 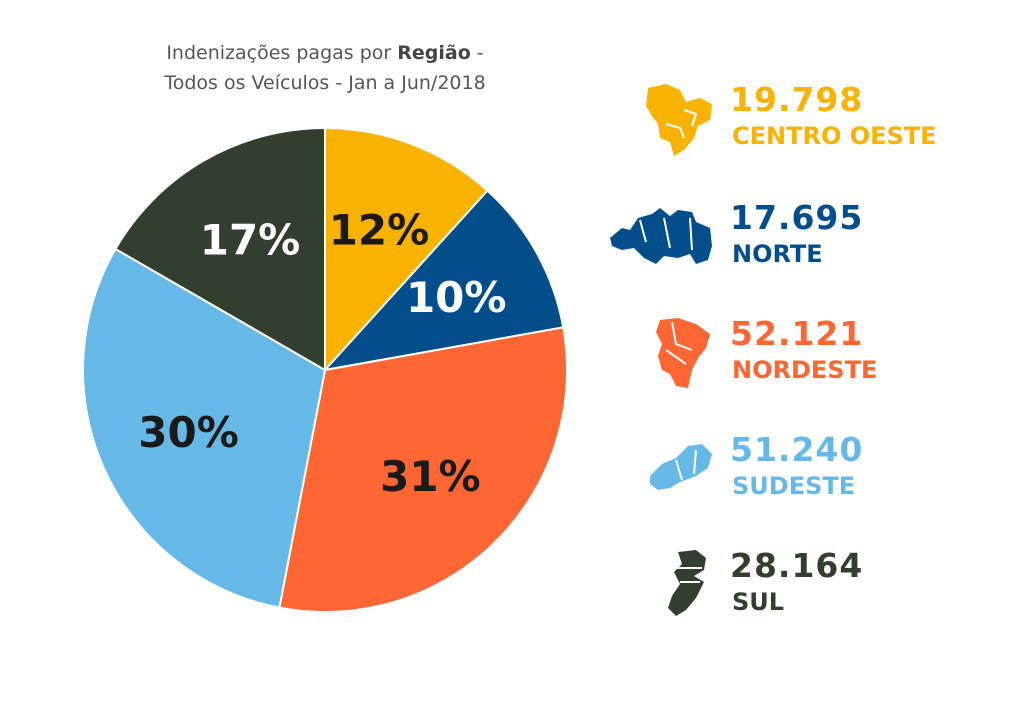 What do you see at coordinates (800, 238) in the screenshot?
I see `legend-item-norte: 17.695 NORTE` at bounding box center [800, 238].